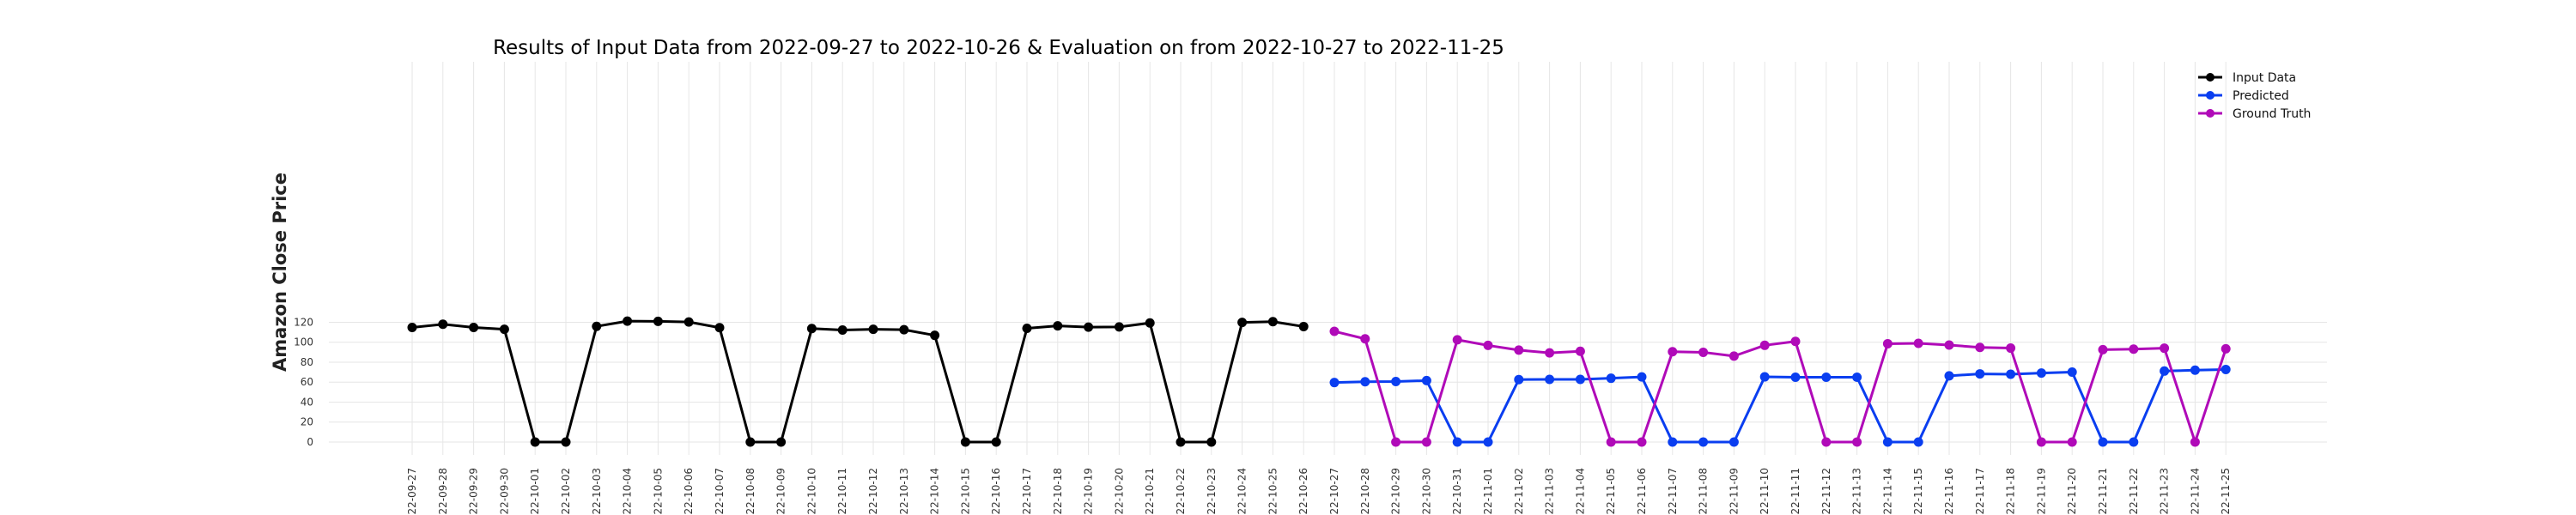 The image size is (2576, 515). Describe the element at coordinates (2272, 114) in the screenshot. I see `legend-label: Ground Truth` at that location.